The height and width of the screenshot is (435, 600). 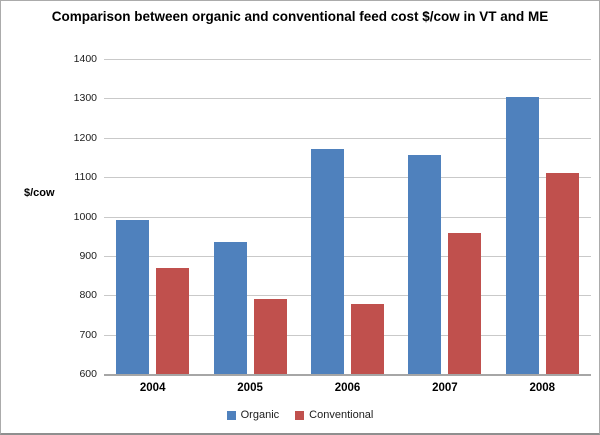 I want to click on bar-conventional-2005, so click(x=270, y=336).